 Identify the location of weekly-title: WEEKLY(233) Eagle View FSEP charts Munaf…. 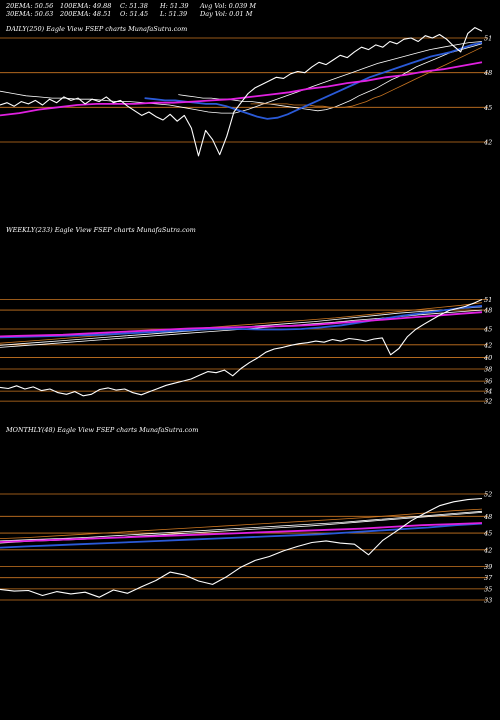
(101, 230).